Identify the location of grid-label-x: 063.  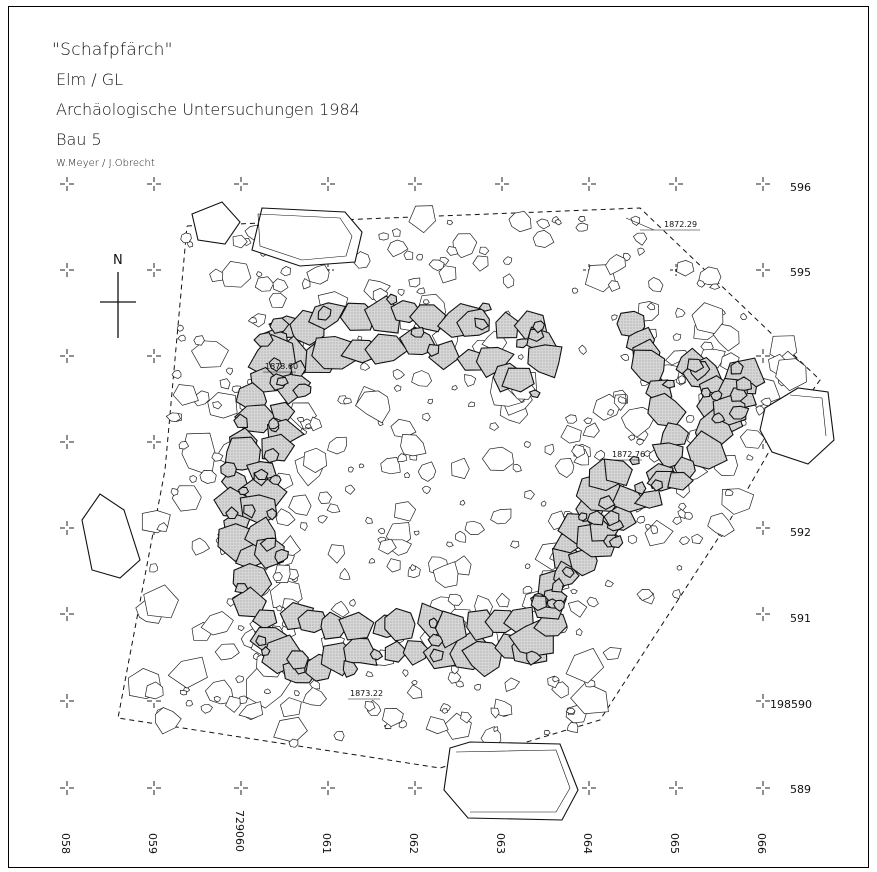
(500, 843).